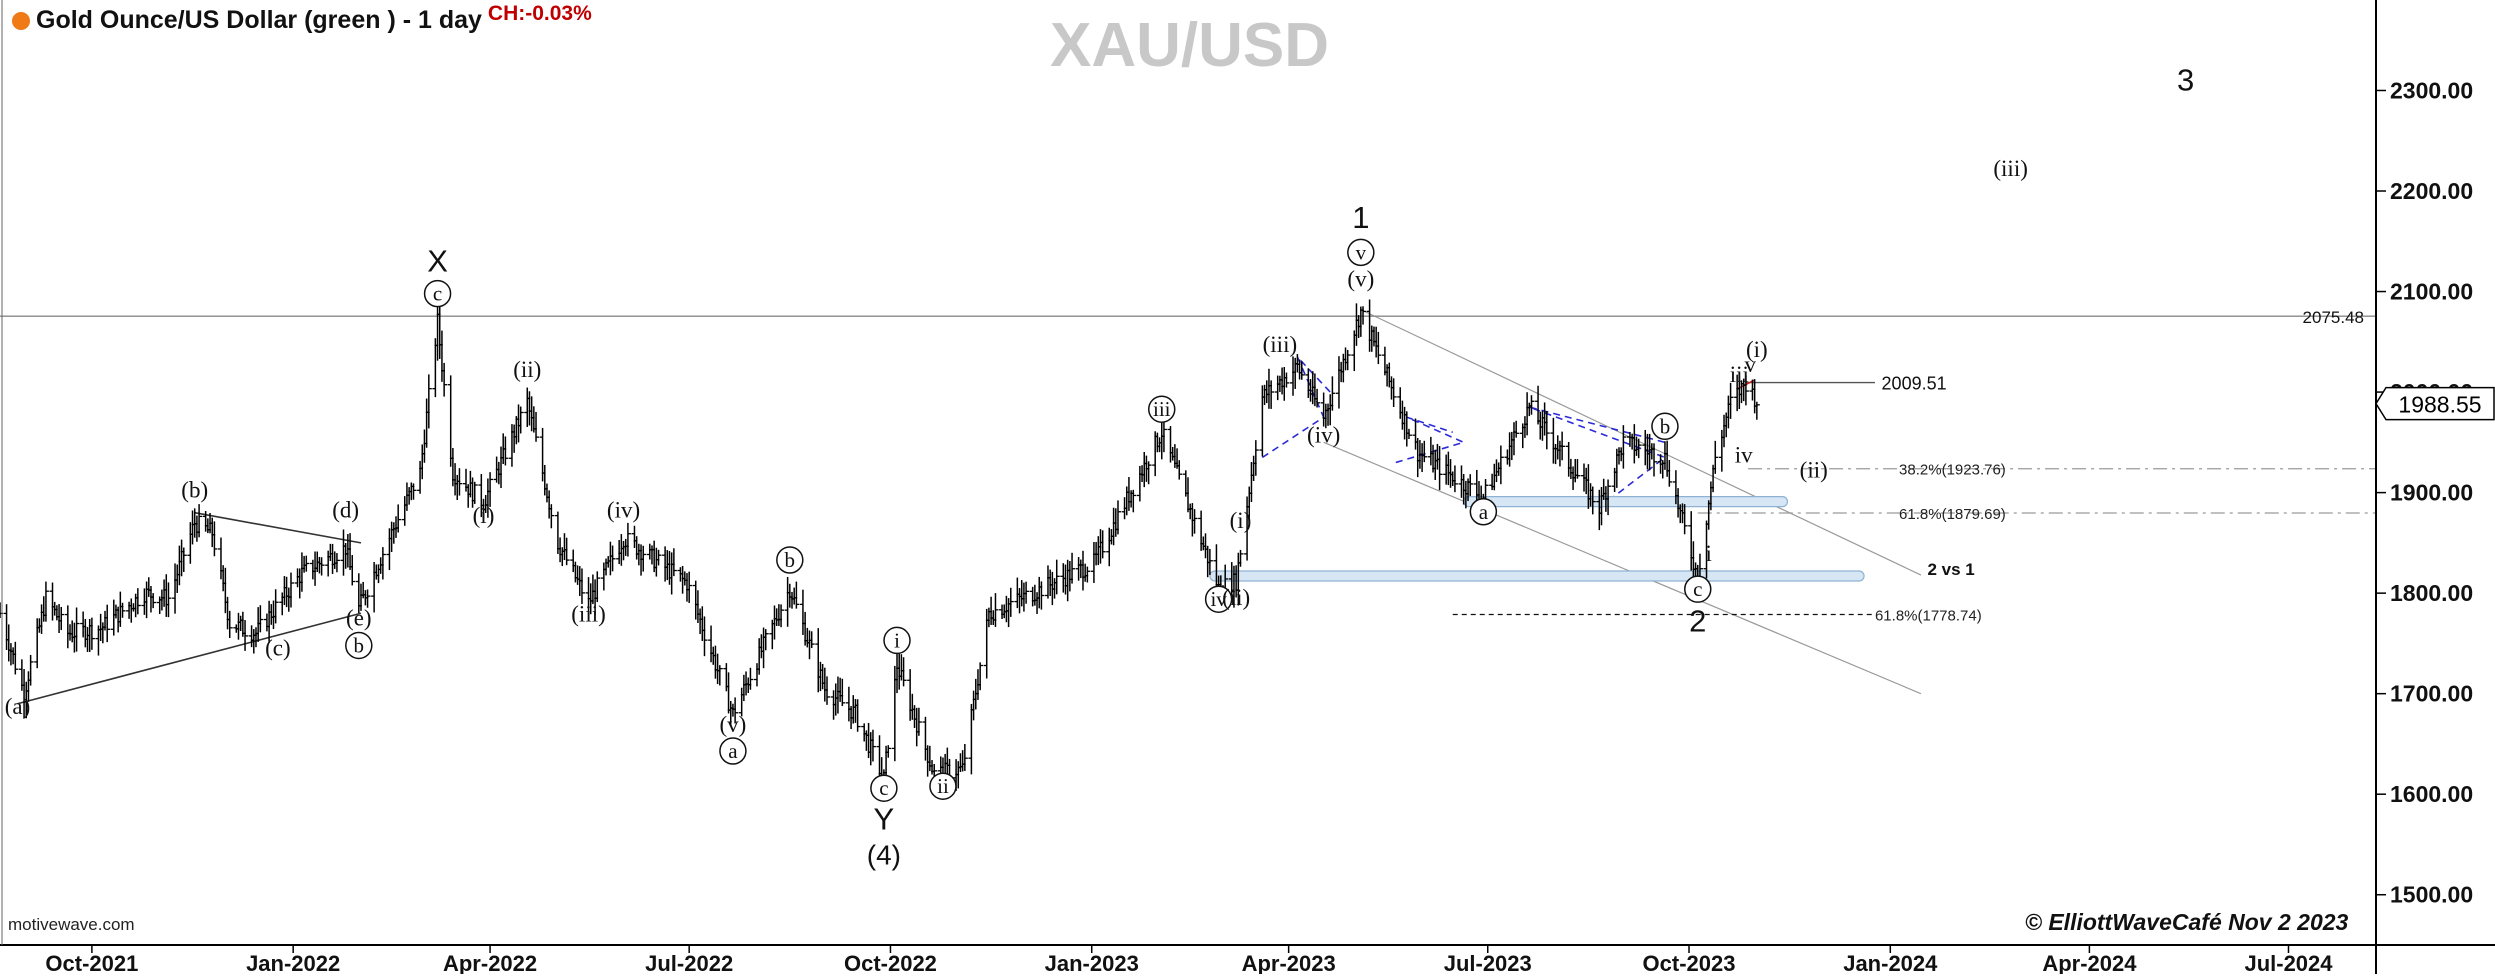  Describe the element at coordinates (1952, 514) in the screenshot. I see `fib-level-label: 61.8%(1879.69)` at that location.